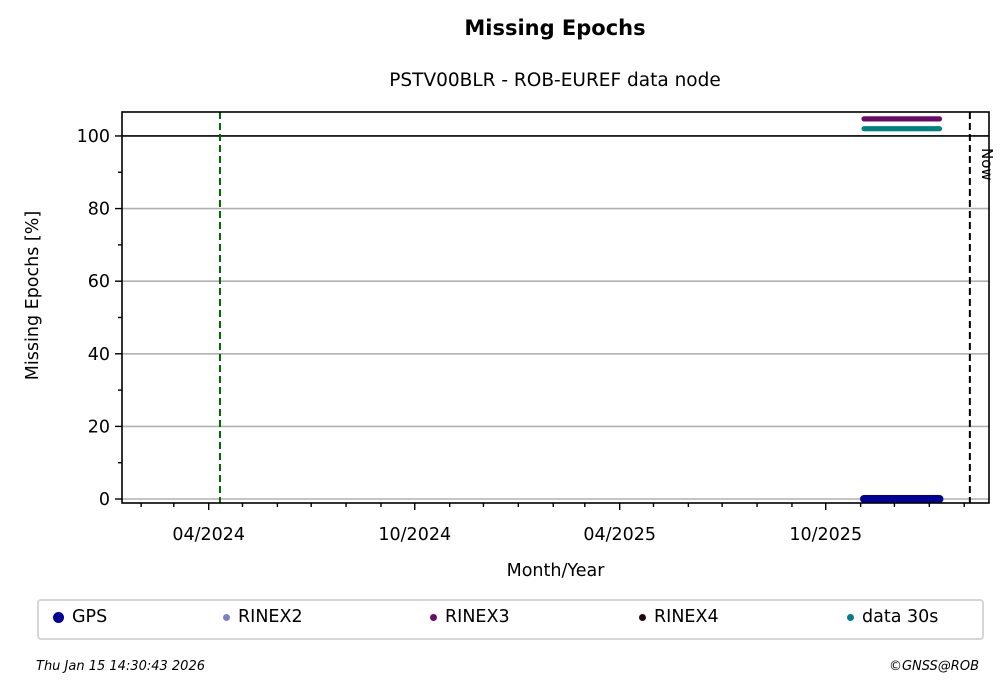 This screenshot has width=1008, height=699. I want to click on chart-subtitle: PSTV00BLR - ROB-EUREF data node, so click(555, 80).